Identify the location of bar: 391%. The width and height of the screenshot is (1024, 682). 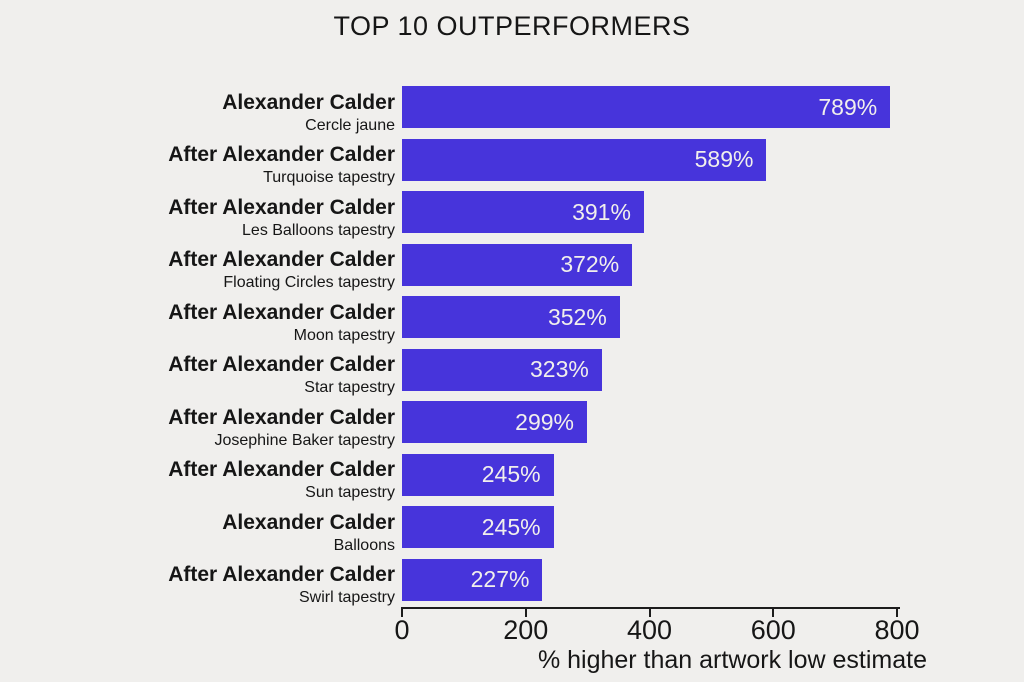
(523, 212).